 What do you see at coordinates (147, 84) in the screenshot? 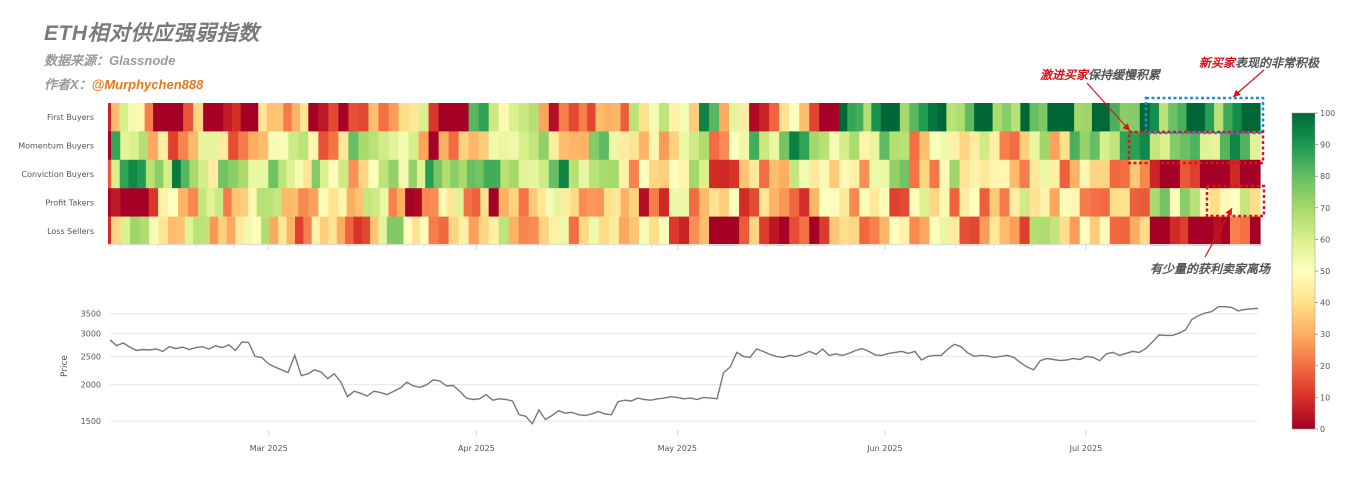
I see `author-handle: @Murphychen888` at bounding box center [147, 84].